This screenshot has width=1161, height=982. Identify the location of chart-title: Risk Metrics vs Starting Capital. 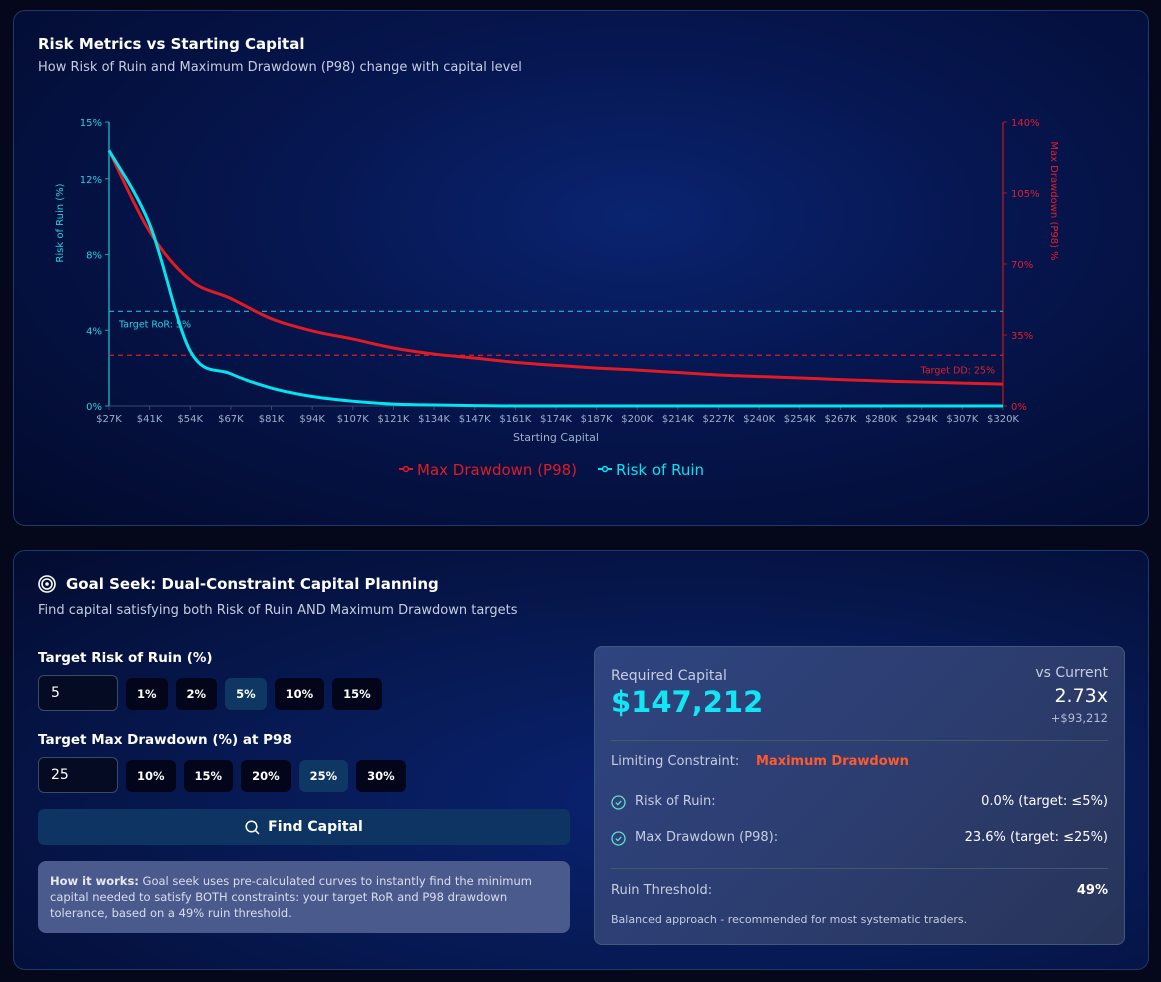
(171, 44).